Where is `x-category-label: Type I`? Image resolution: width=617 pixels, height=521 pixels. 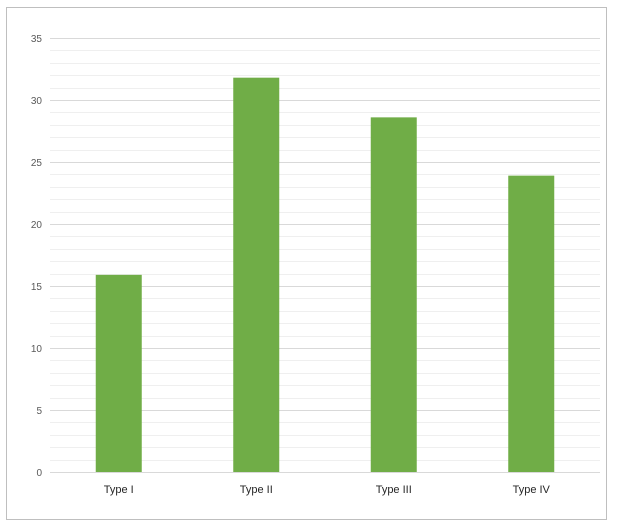 x-category-label: Type I is located at coordinates (119, 490).